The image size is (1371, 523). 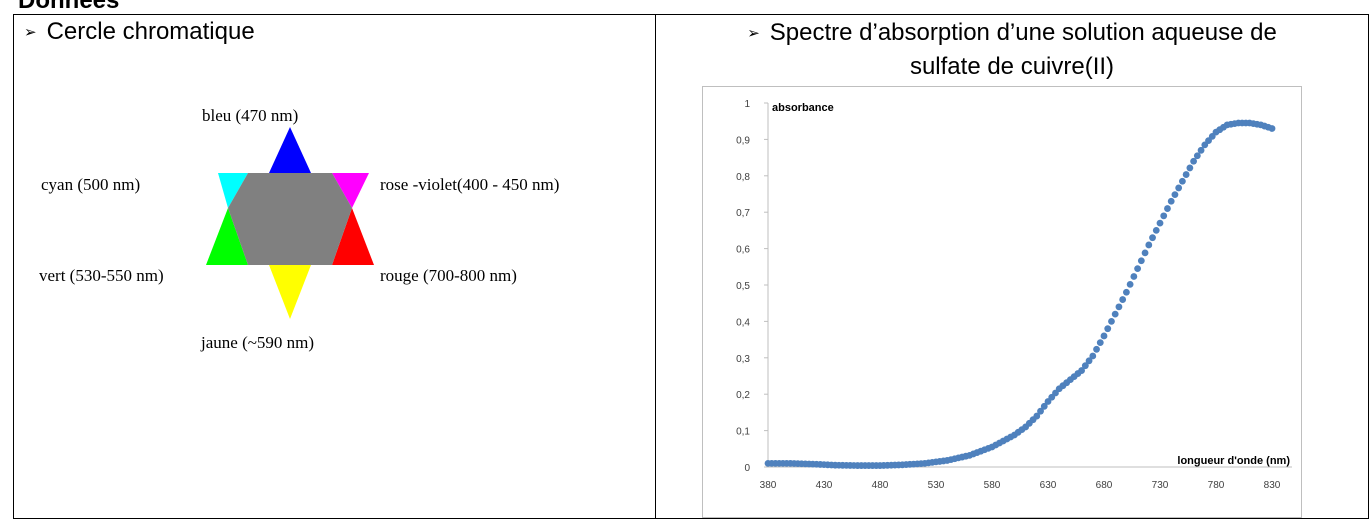 I want to click on label-red: rouge (700-800 nm), so click(x=448, y=275).